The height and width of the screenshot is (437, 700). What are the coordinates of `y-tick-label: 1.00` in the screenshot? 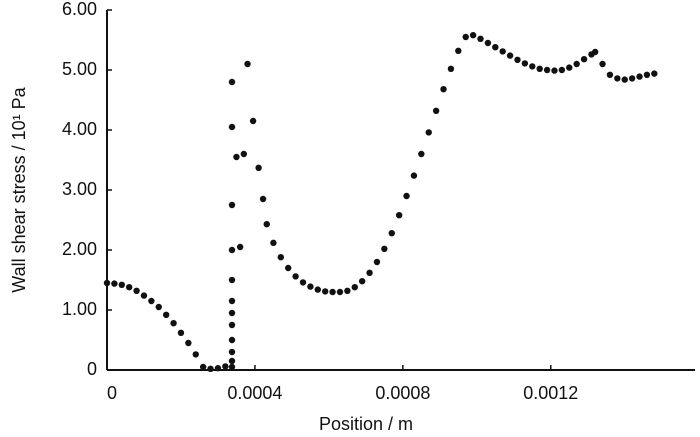 It's located at (79, 309).